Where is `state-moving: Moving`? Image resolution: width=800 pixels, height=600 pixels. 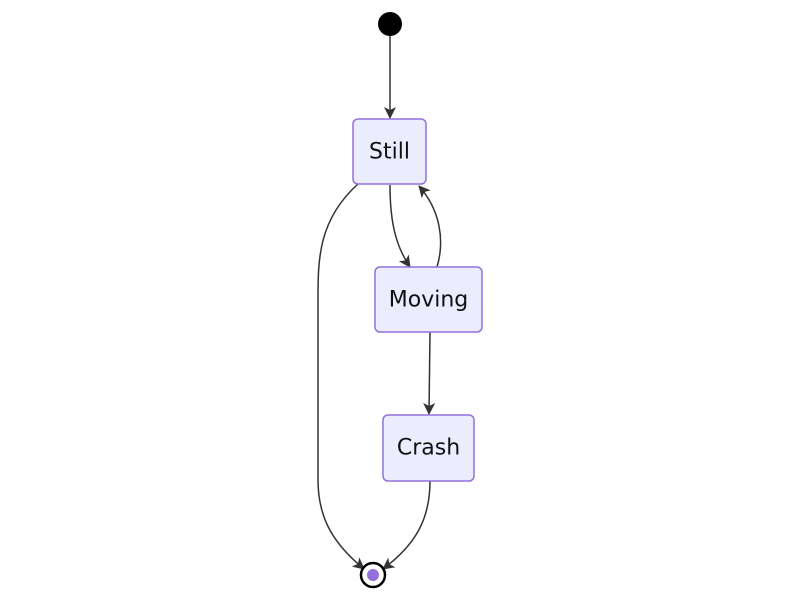
state-moving: Moving is located at coordinates (428, 299).